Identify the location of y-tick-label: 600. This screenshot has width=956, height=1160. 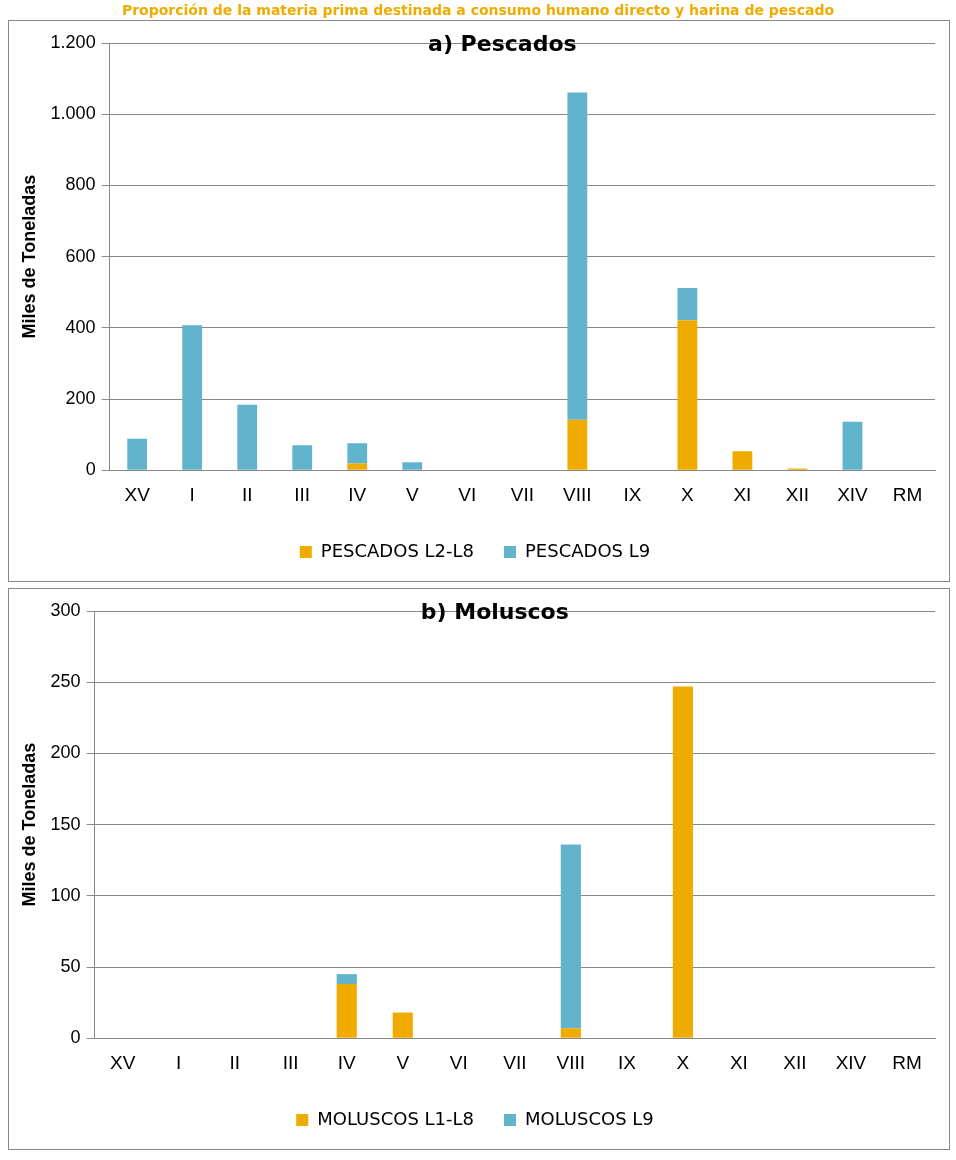
(80, 255).